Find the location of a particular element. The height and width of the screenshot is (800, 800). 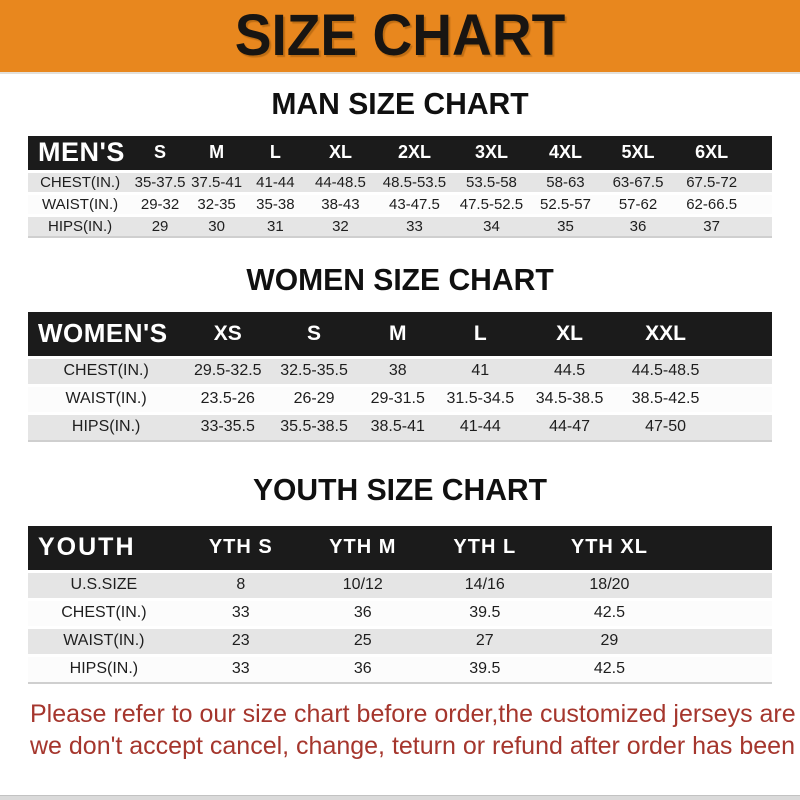

size-cell: 33-35.5 is located at coordinates (228, 427).